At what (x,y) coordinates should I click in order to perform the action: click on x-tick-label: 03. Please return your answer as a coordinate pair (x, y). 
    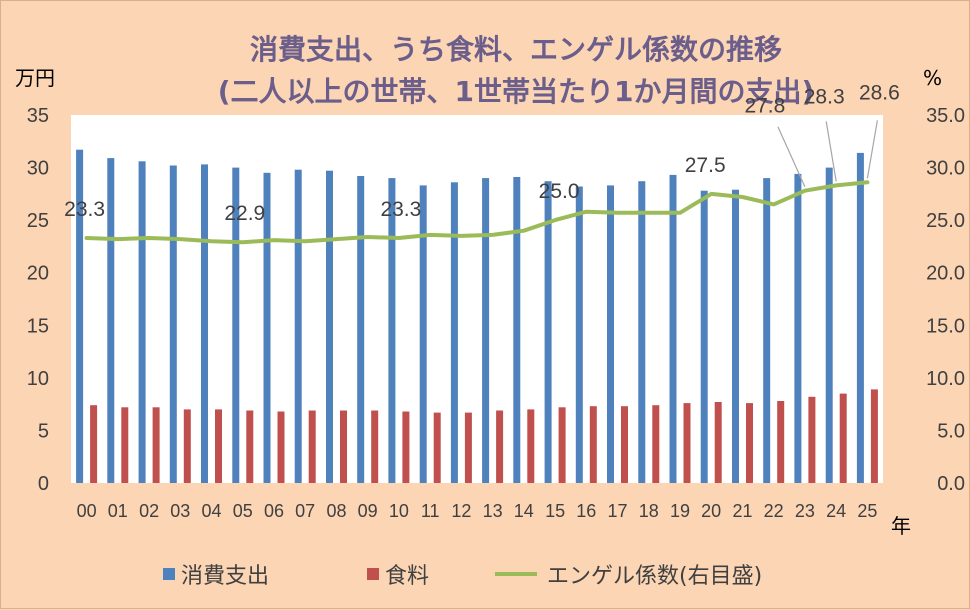
    Looking at the image, I should click on (180, 511).